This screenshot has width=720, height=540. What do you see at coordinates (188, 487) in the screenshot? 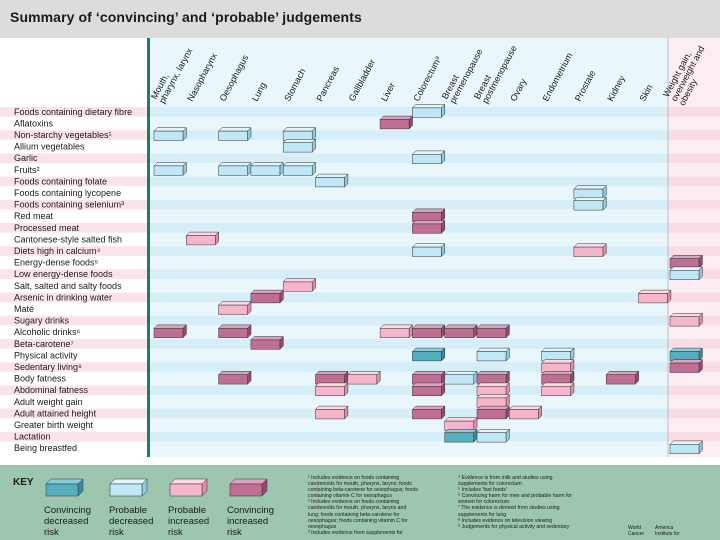
I see `key-swatch-probable-increased` at bounding box center [188, 487].